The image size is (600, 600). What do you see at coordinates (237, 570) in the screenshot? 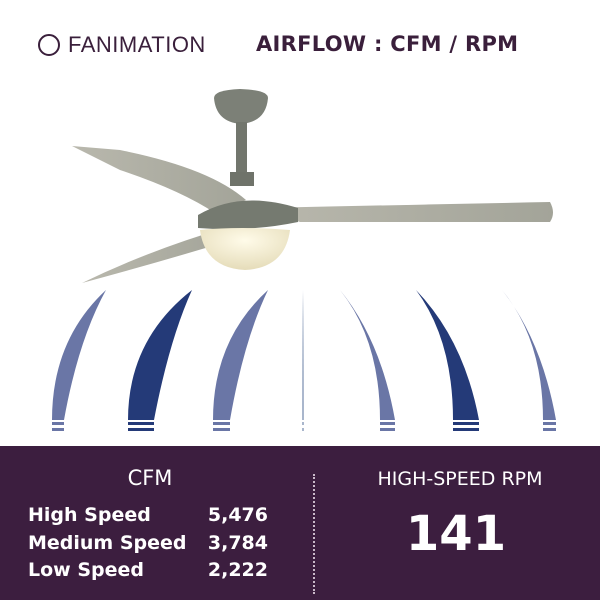
I see `cfm-value: 2,222` at bounding box center [237, 570].